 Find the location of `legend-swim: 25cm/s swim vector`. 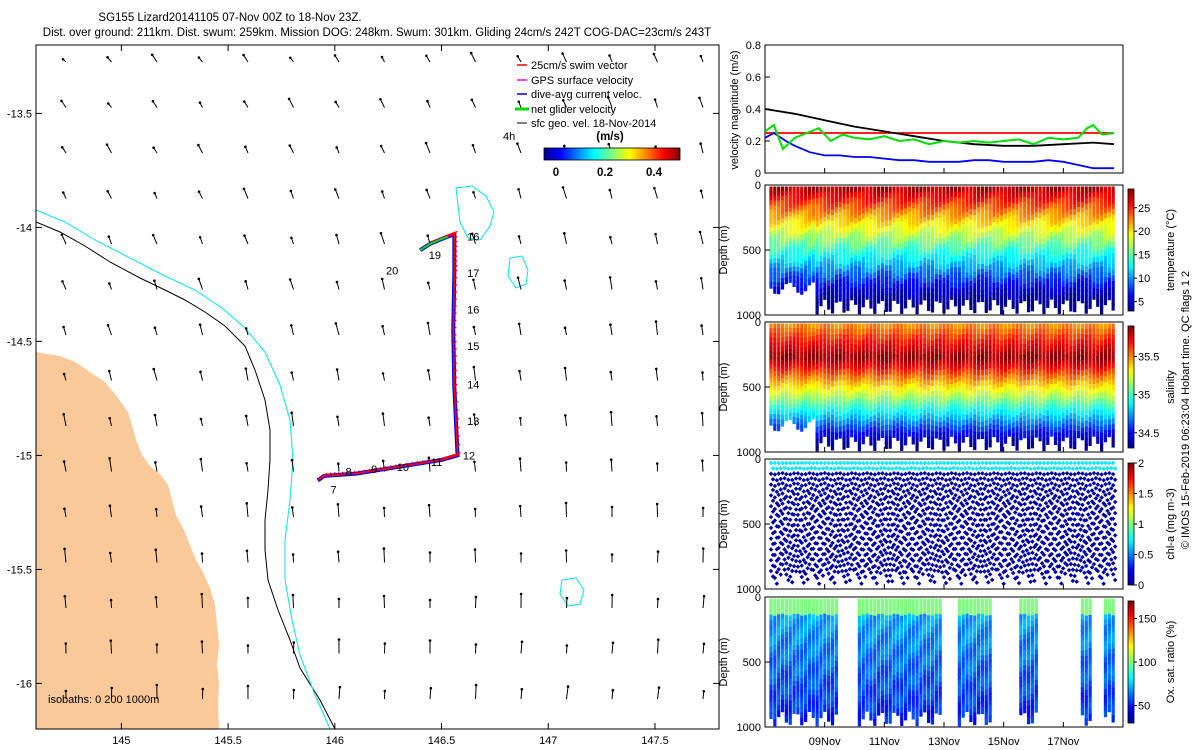

legend-swim: 25cm/s swim vector is located at coordinates (572, 66).